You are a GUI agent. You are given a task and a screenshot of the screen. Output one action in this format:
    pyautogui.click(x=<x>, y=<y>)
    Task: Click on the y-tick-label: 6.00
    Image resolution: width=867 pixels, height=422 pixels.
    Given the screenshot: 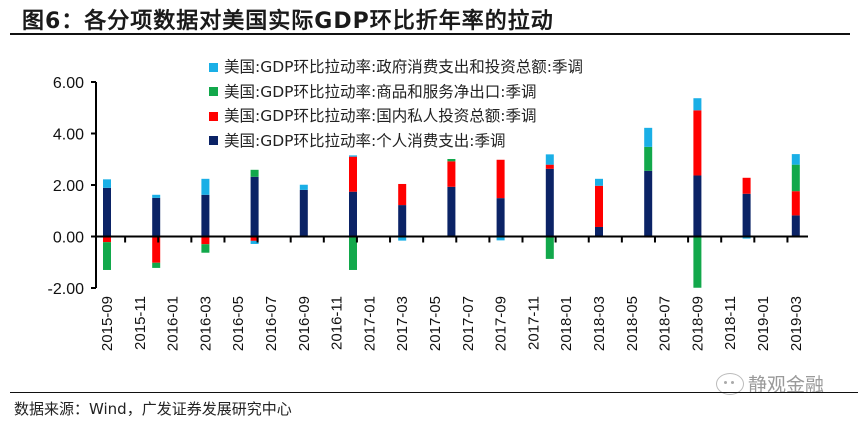 What is the action you would take?
    pyautogui.click(x=68, y=83)
    